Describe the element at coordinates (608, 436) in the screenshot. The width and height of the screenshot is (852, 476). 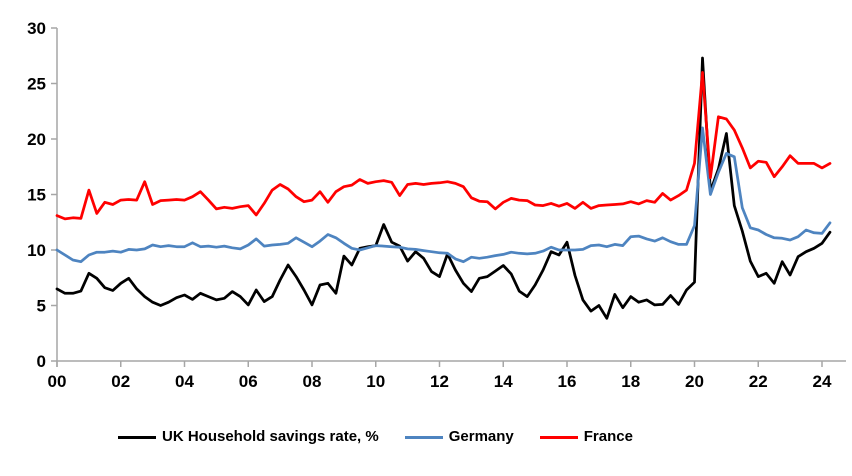
I see `france-legend-label: France` at that location.